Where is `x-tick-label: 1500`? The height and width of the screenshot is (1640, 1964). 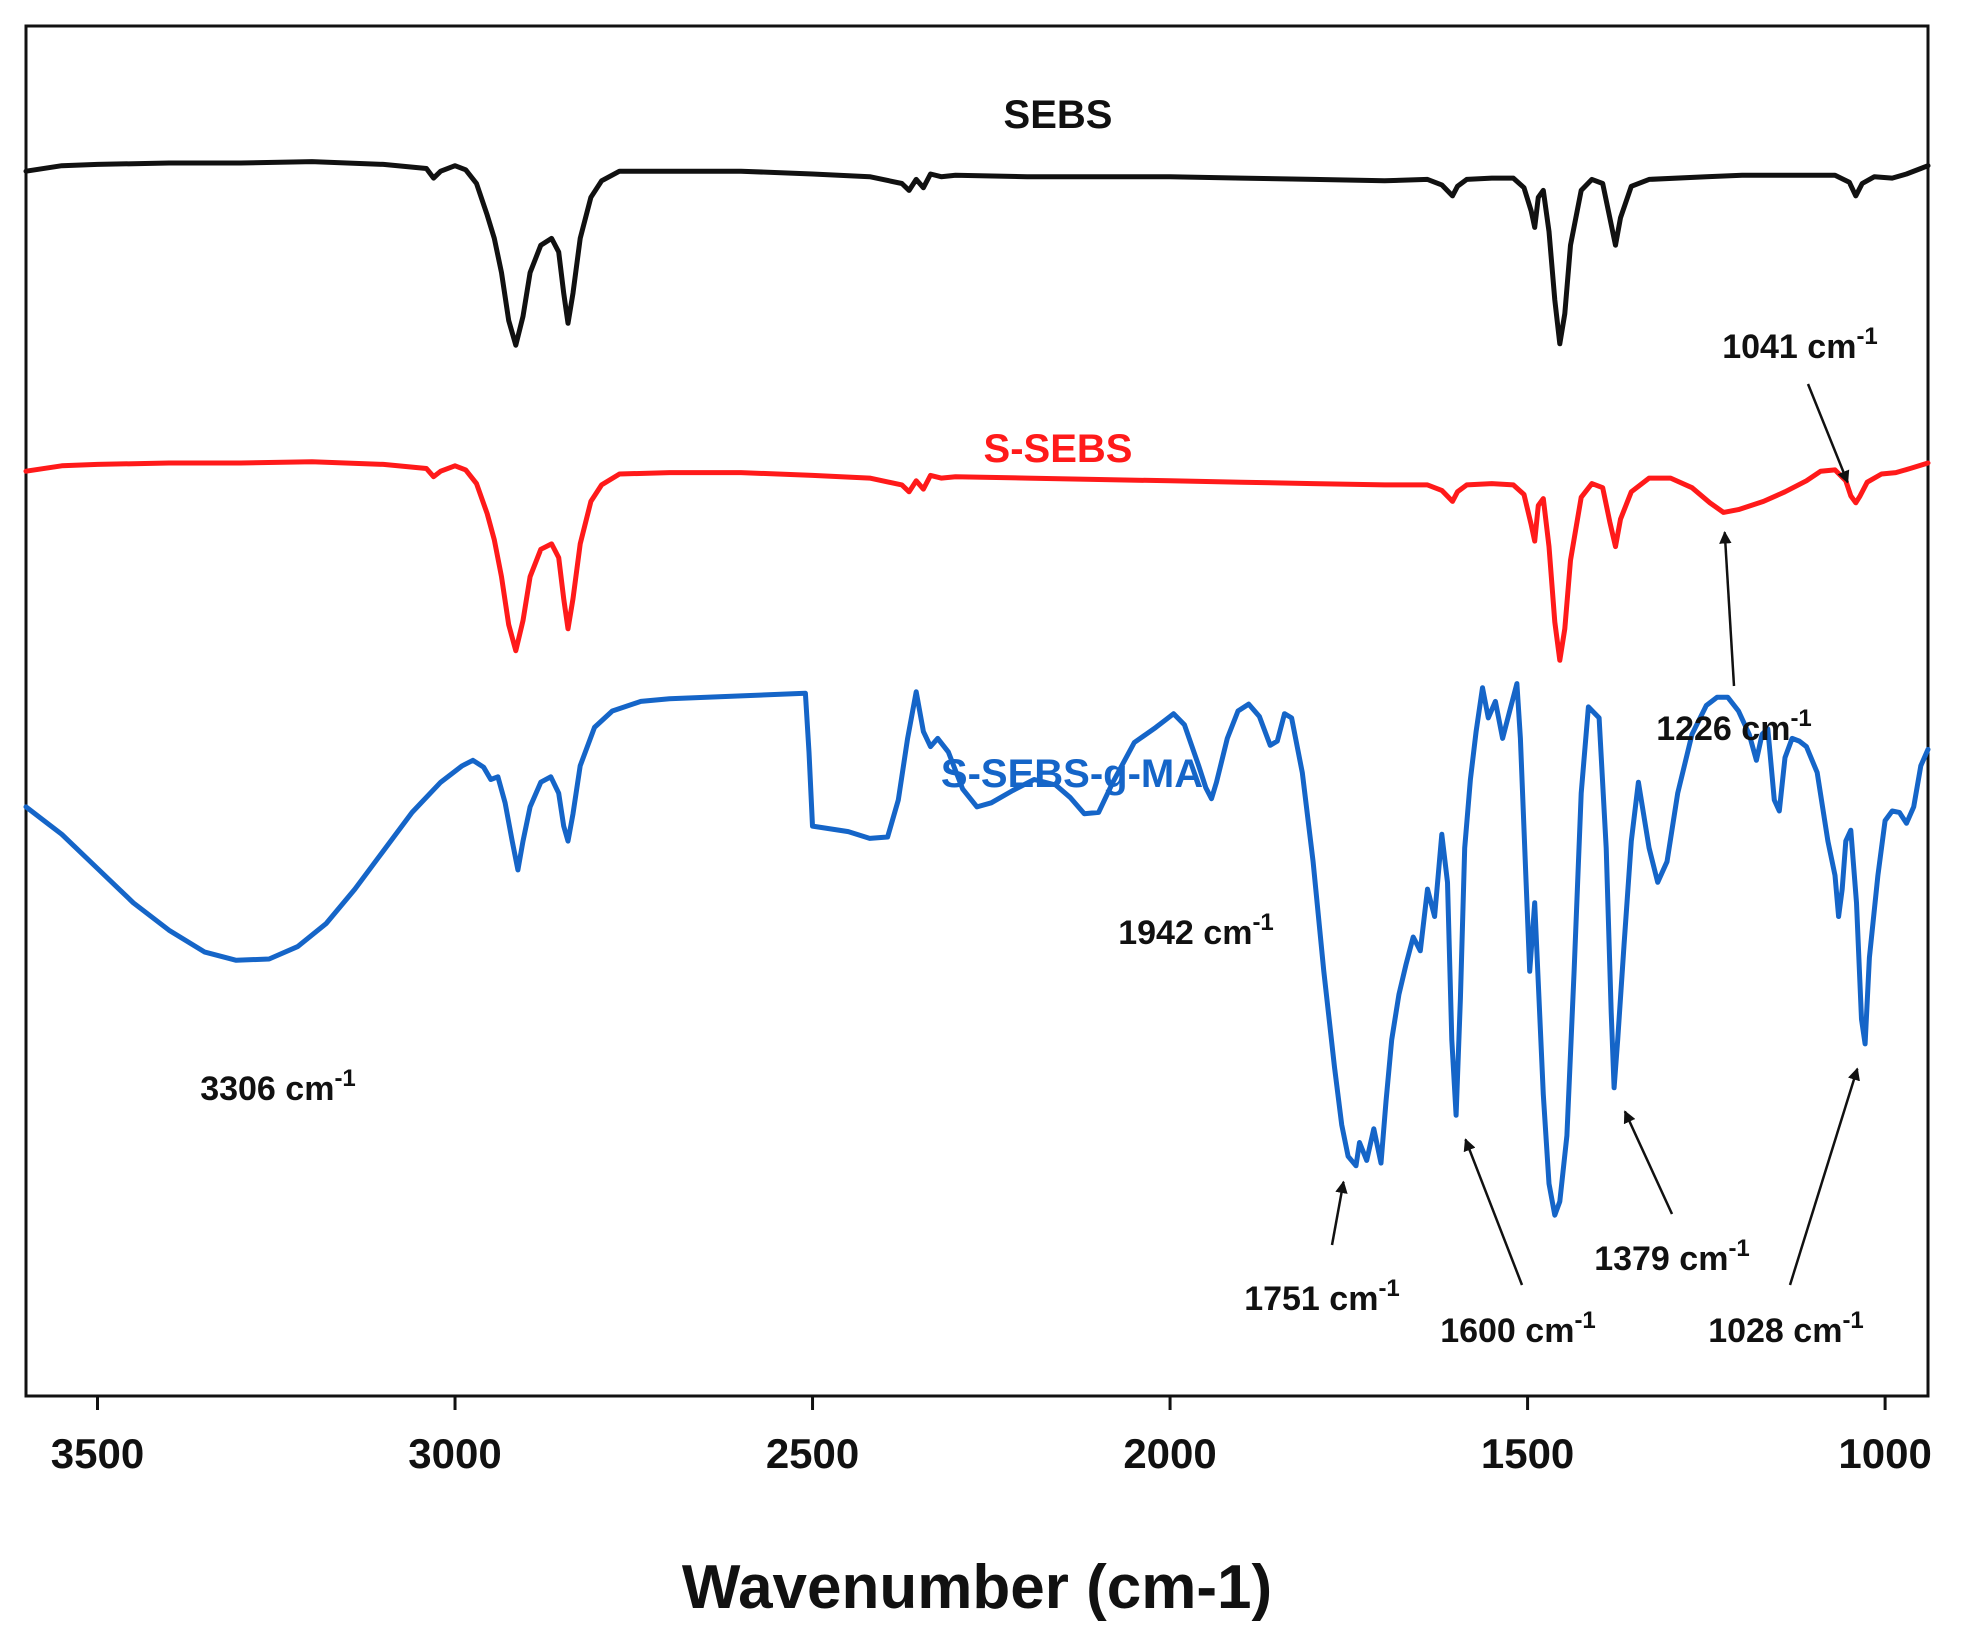
x-tick-label: 1500 is located at coordinates (1527, 1453).